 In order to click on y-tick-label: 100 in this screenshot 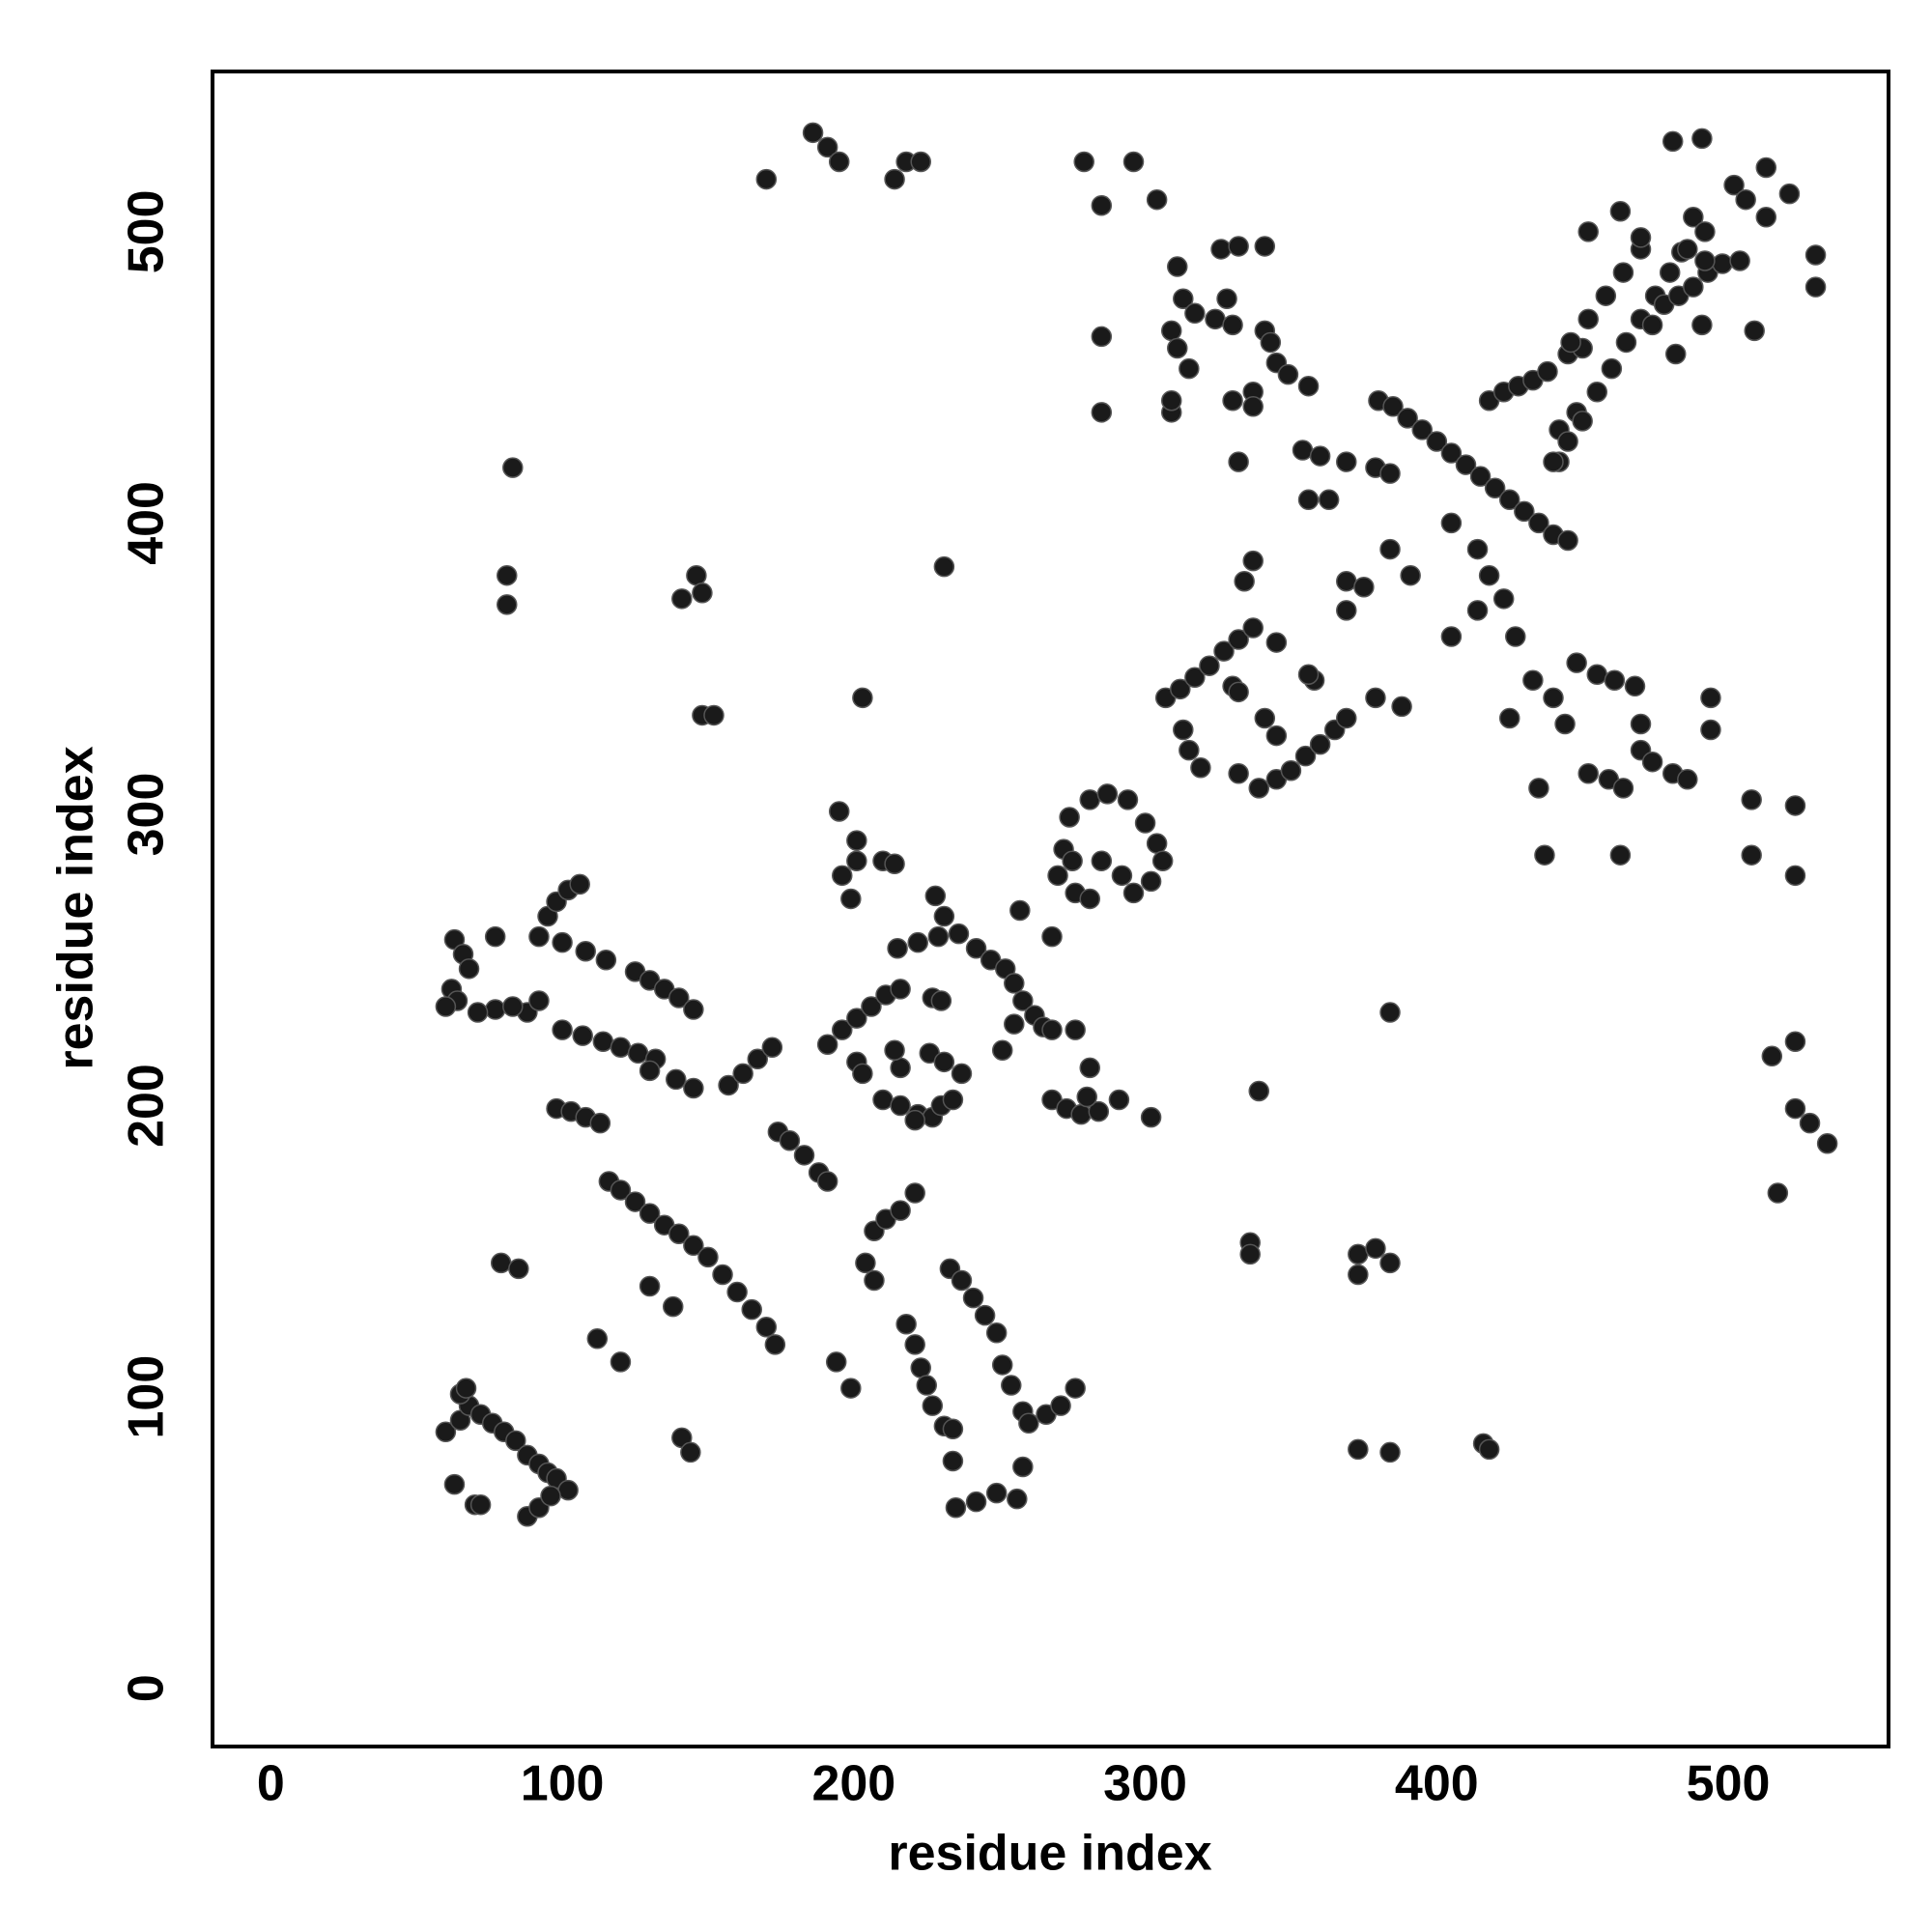, I will do `click(147, 1397)`.